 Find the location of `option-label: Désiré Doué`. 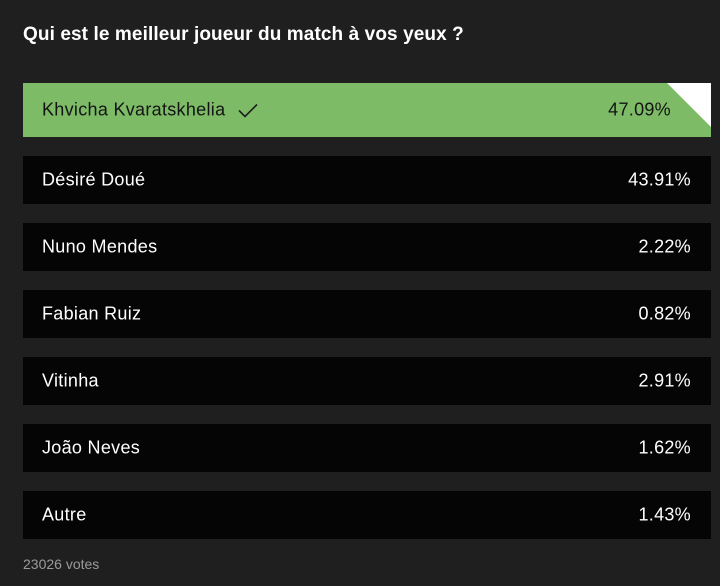

option-label: Désiré Doué is located at coordinates (94, 179).